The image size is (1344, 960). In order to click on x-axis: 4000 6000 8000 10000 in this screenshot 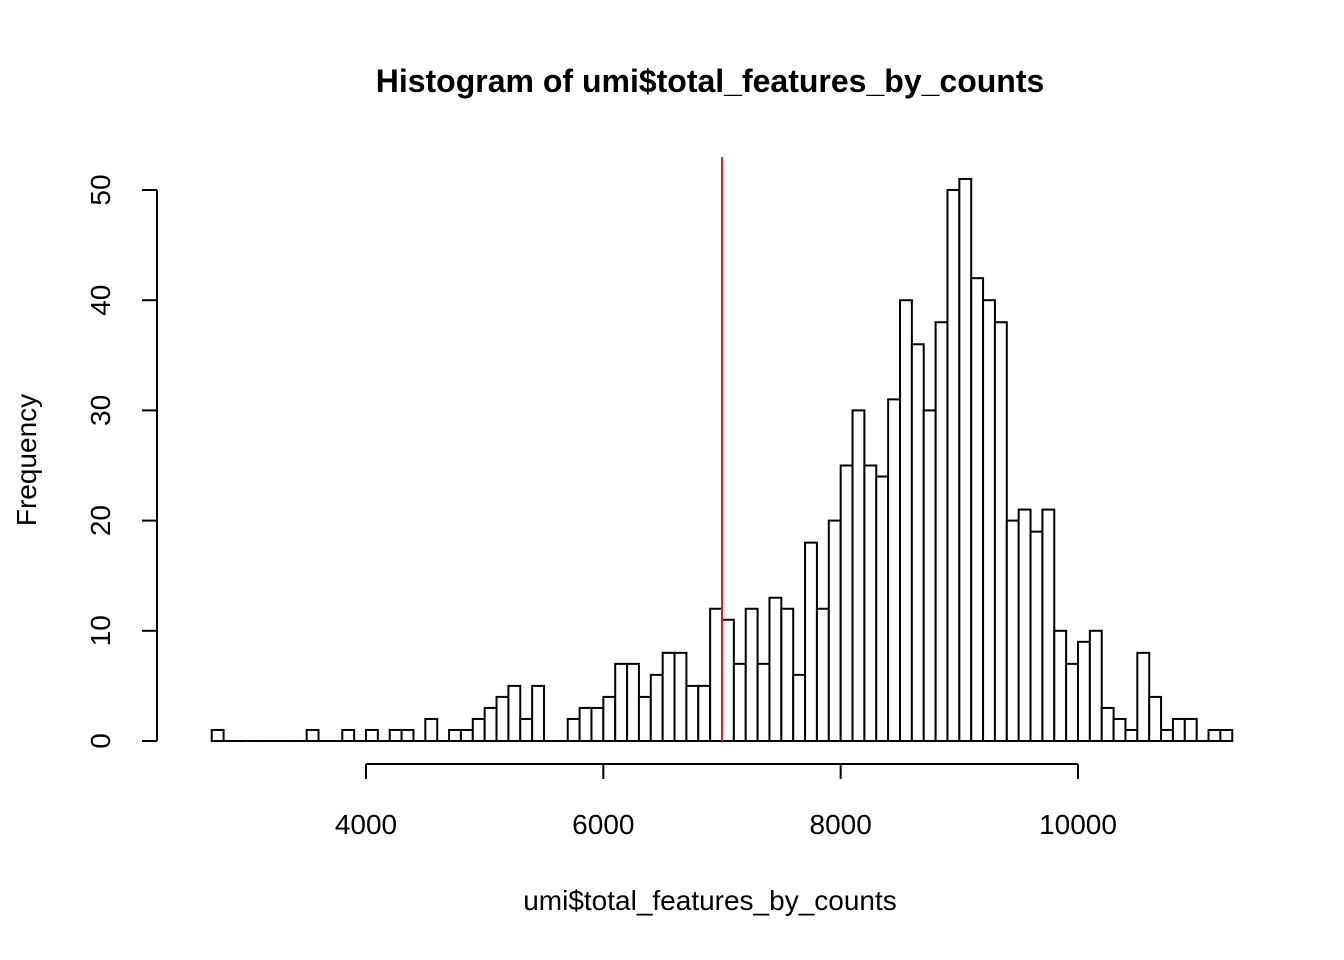, I will do `click(726, 801)`.